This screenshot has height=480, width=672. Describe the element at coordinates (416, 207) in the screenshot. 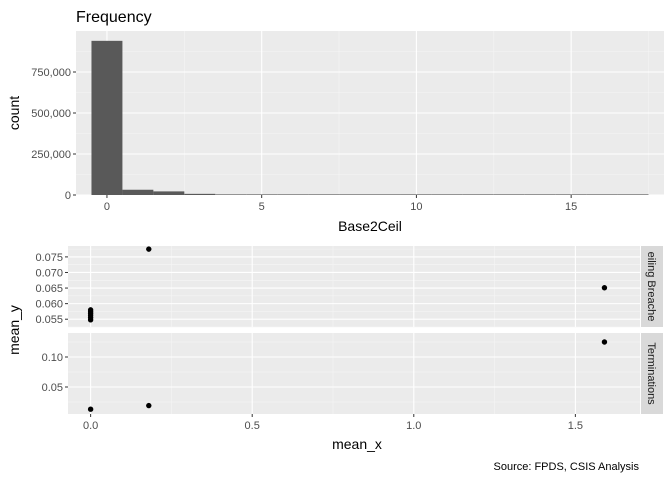

I see `histogram-x-tick-label: 10` at that location.